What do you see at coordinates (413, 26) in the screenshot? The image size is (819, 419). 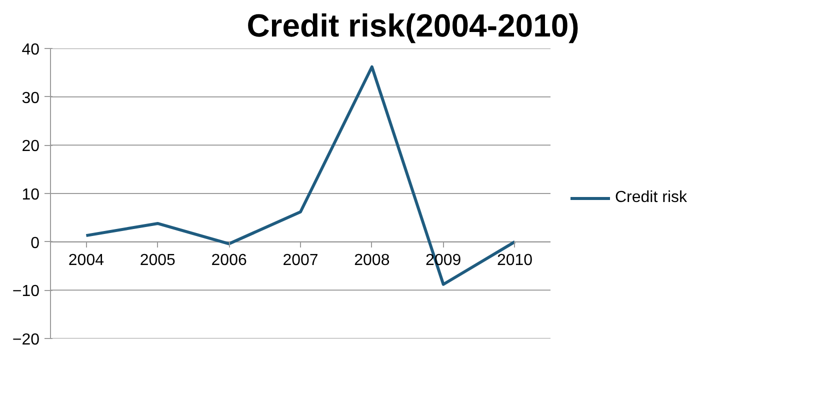 I see `chart-title: Credit risk(2004-2010)` at bounding box center [413, 26].